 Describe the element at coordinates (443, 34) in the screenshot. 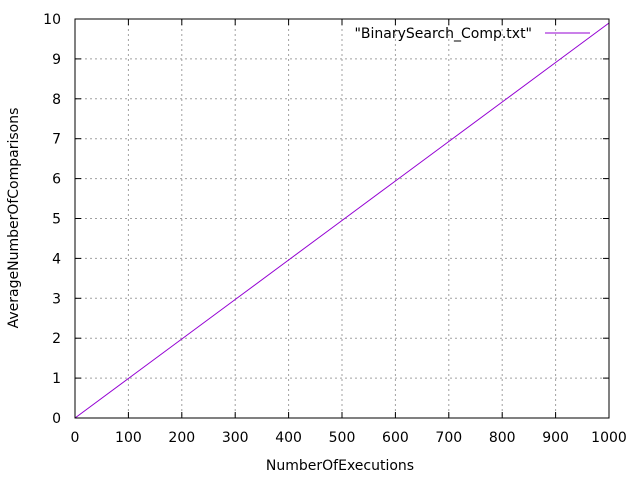

I see `legend-label: "BinarySearch_Comp.txt"` at that location.